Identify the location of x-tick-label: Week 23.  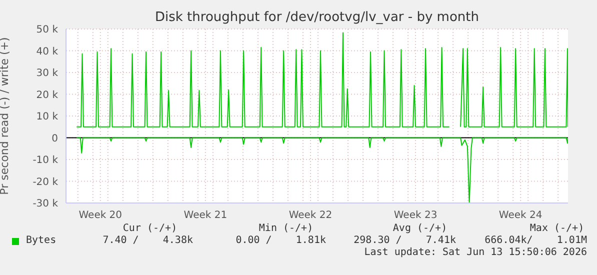
(416, 216).